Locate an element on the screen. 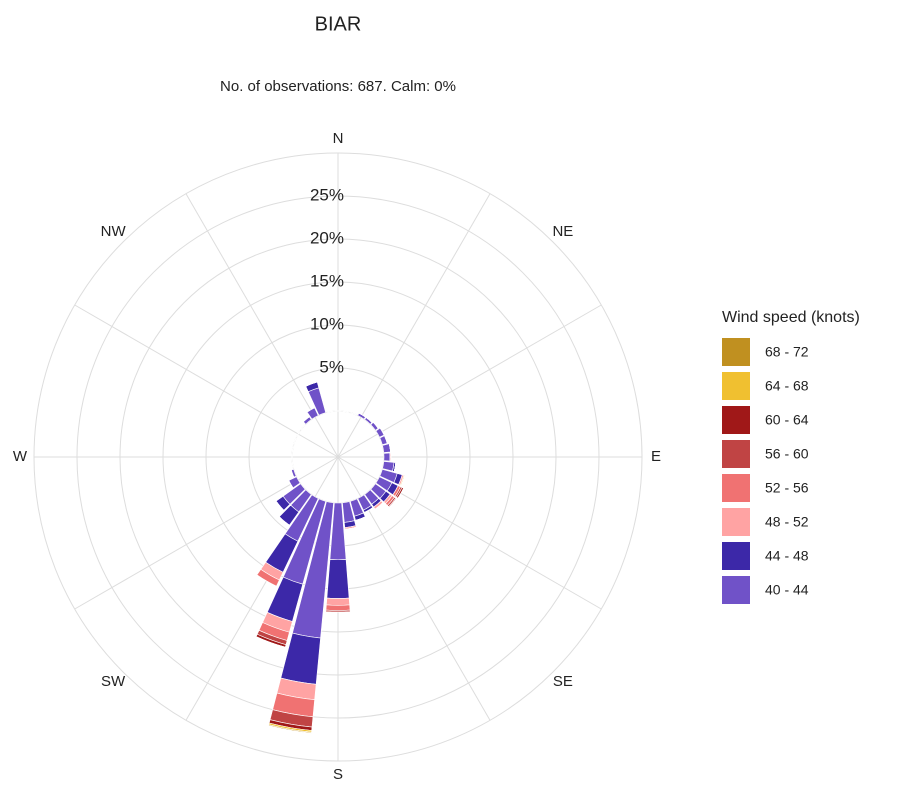 The image size is (915, 785). legend-label: 64 - 68 is located at coordinates (787, 386).